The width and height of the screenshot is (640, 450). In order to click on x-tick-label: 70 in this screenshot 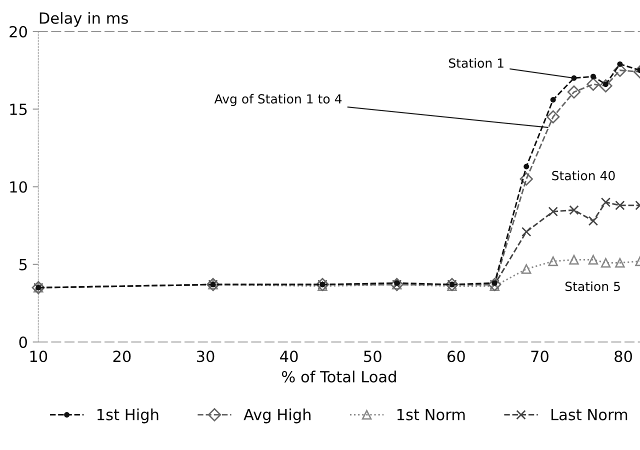, I will do `click(539, 356)`.